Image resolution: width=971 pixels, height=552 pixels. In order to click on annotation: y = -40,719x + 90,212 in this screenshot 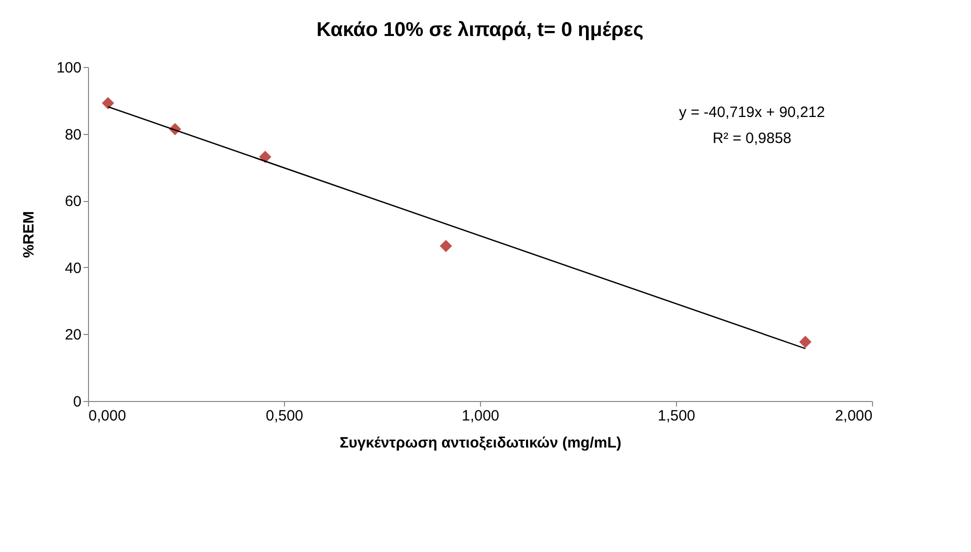, I will do `click(752, 112)`.